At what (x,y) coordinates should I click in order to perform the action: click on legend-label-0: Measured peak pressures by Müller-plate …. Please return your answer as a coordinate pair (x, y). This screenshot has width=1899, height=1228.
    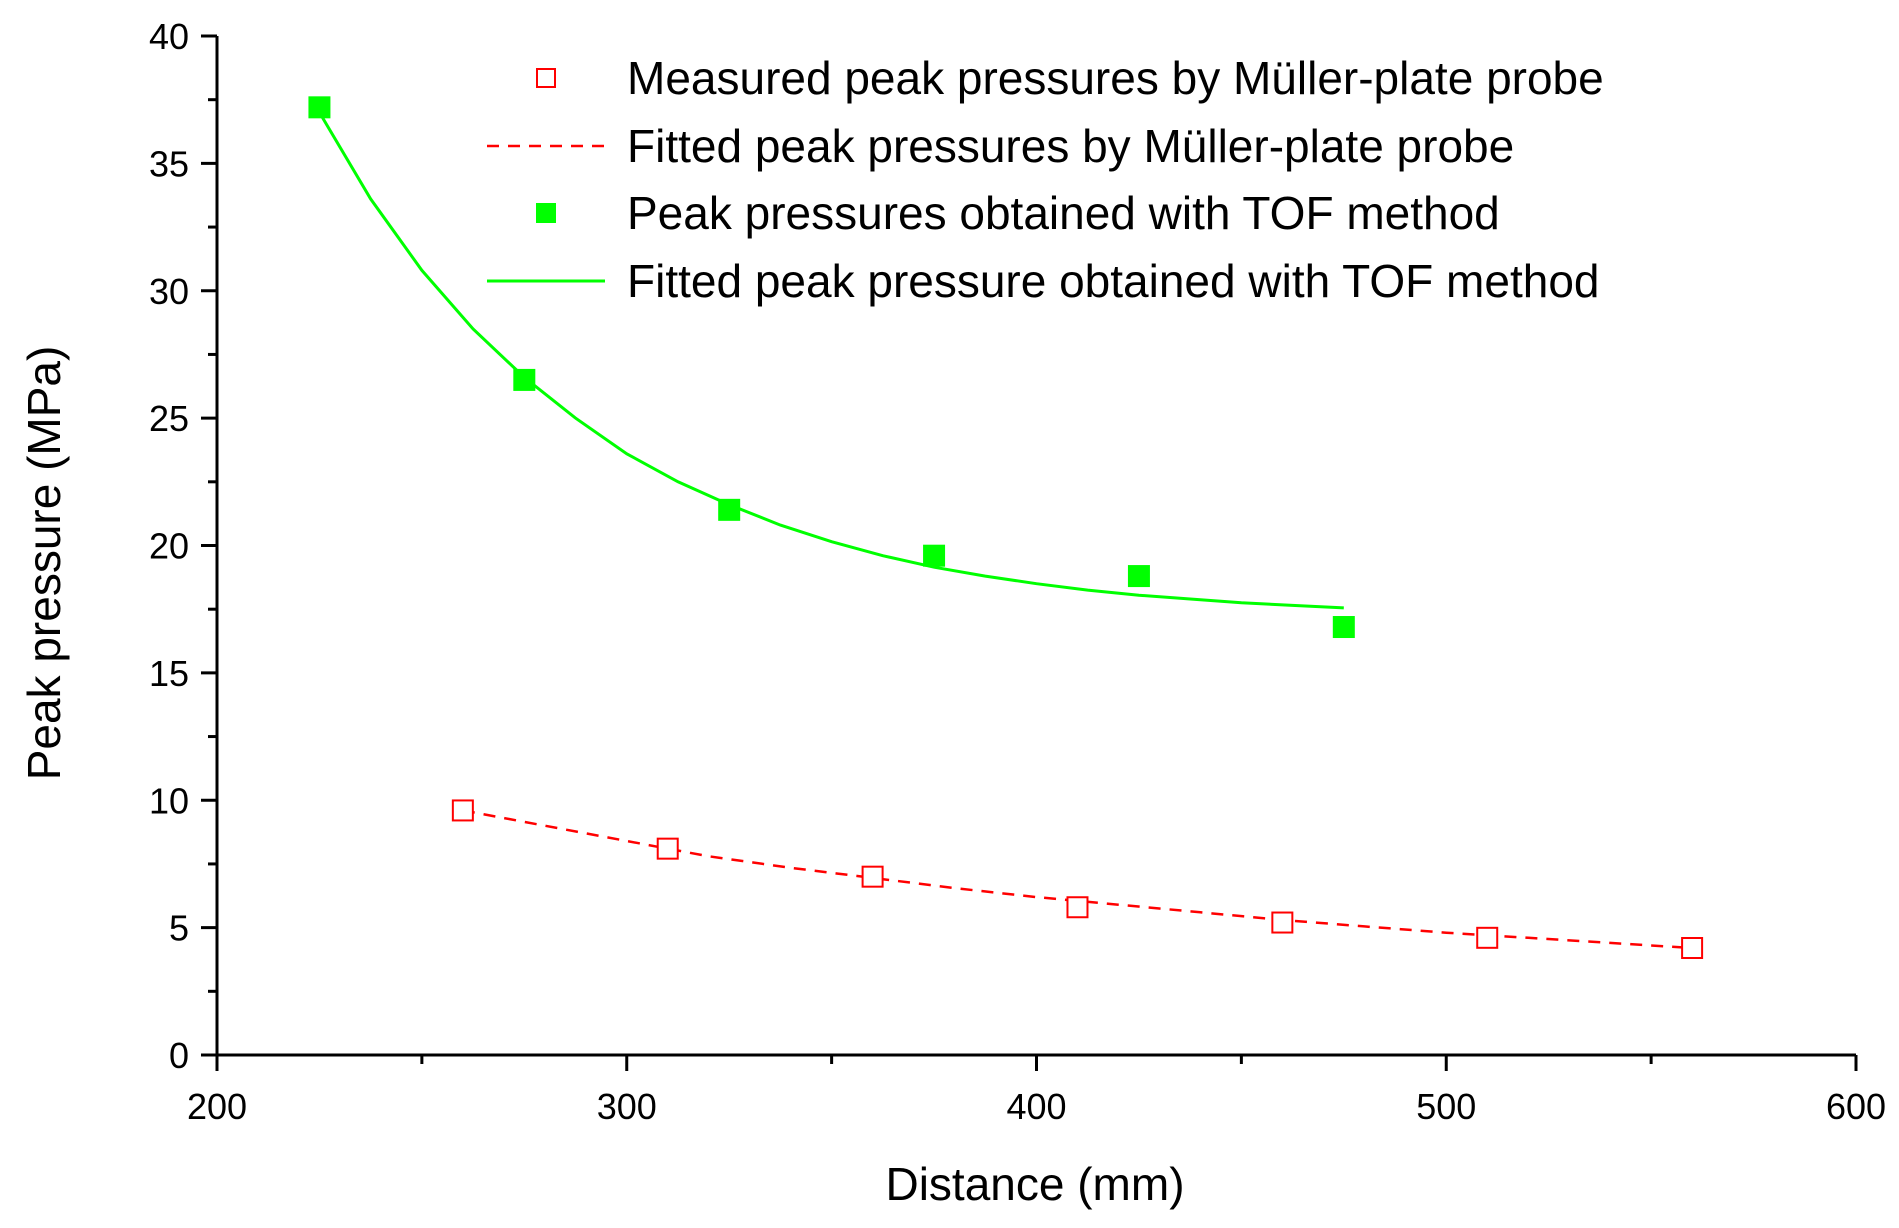
    Looking at the image, I should click on (1115, 78).